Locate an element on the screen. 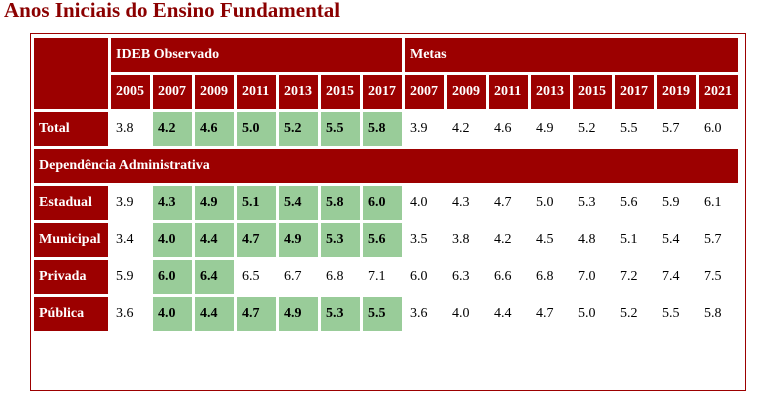 This screenshot has width=764, height=400. target-value: 4.6 is located at coordinates (508, 129).